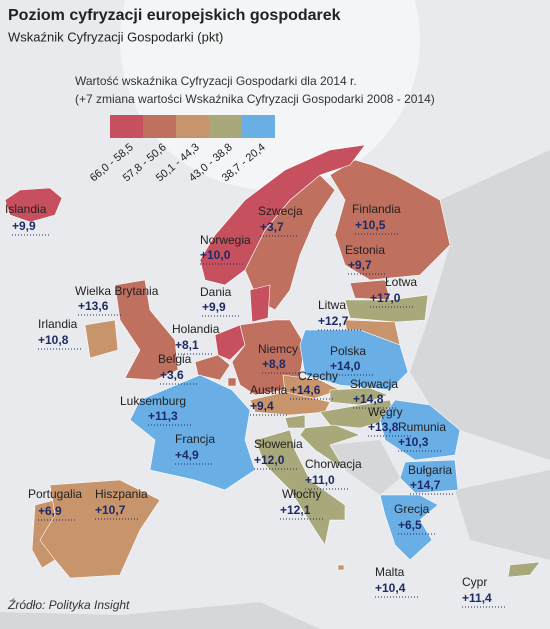 Image resolution: width=550 pixels, height=629 pixels. I want to click on country-name: Norwegia, so click(225, 240).